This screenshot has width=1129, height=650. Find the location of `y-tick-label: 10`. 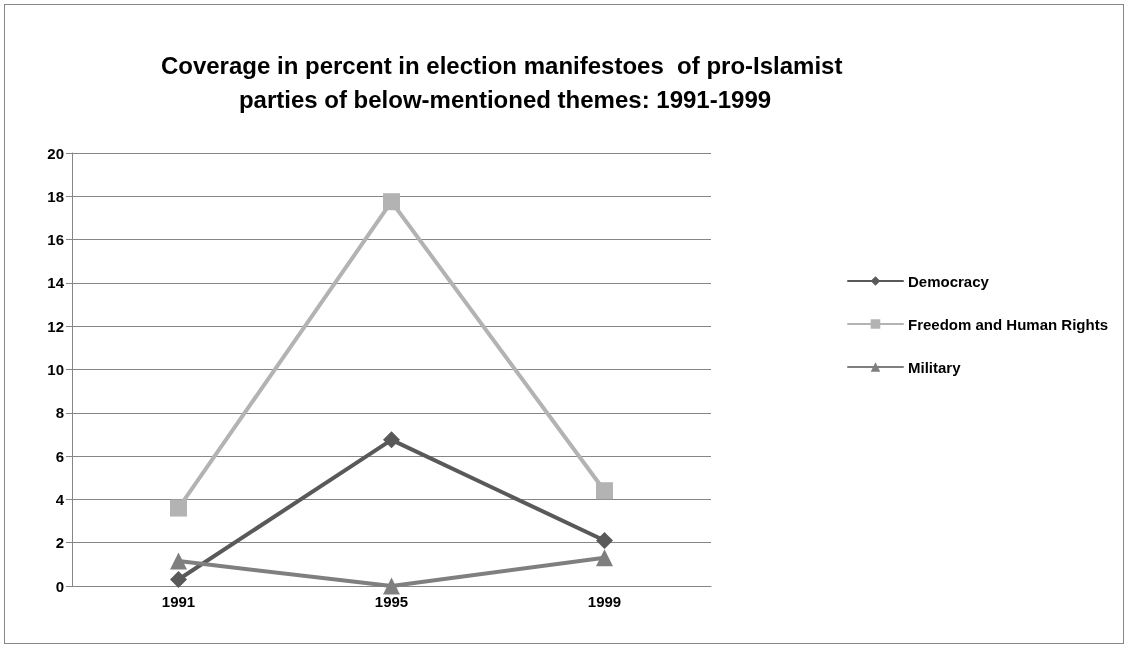

y-tick-label: 10 is located at coordinates (55, 369).